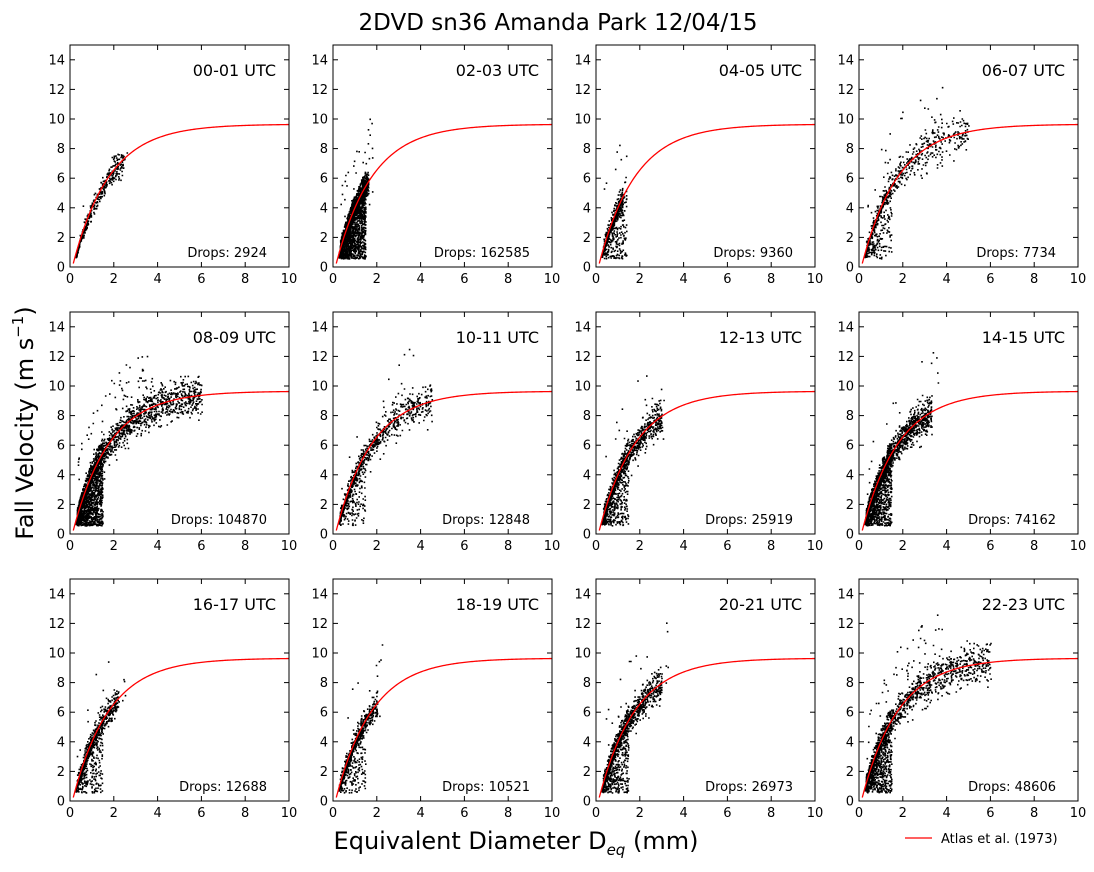 Image resolution: width=1094 pixels, height=872 pixels. I want to click on x-axis-label: Equivalent Diameter Deq (mm), so click(516, 843).